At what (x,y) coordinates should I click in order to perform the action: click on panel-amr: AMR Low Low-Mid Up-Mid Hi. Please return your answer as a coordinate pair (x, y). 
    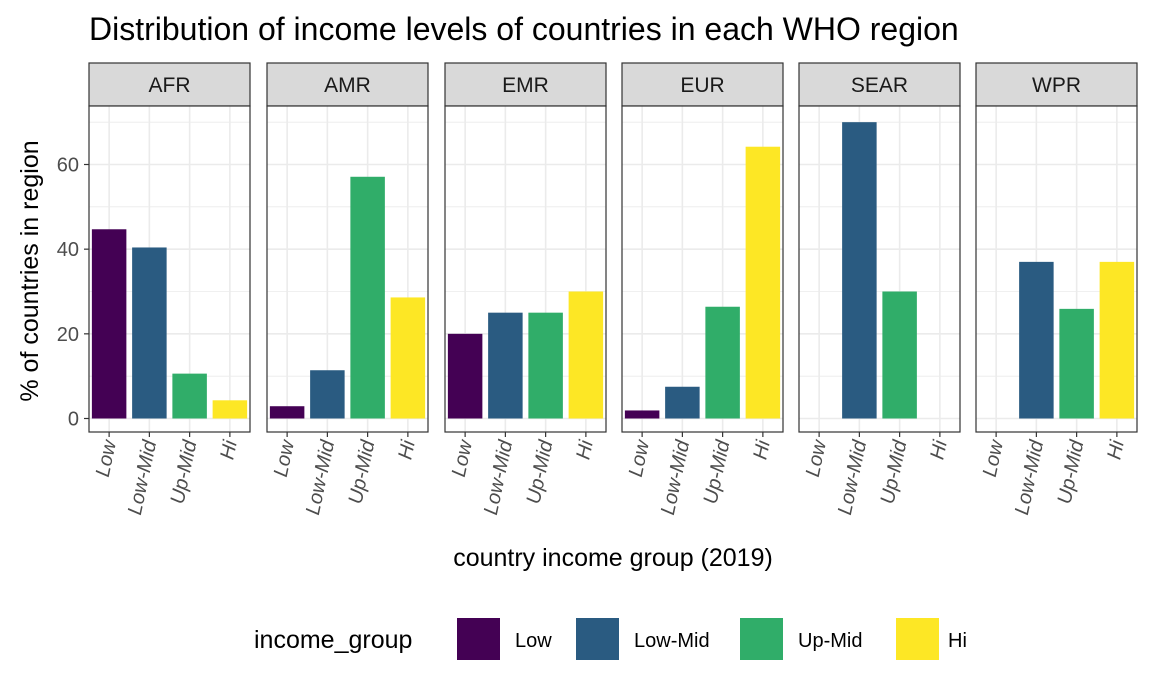
    Looking at the image, I should click on (347, 289).